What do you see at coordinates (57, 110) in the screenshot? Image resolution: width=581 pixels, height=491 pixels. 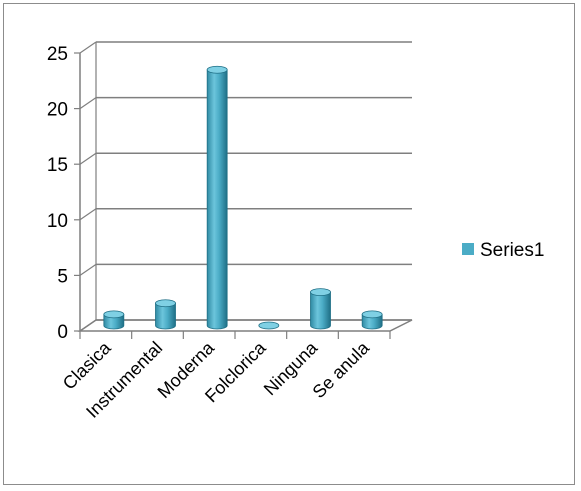 I see `y-tick-label: 20` at bounding box center [57, 110].